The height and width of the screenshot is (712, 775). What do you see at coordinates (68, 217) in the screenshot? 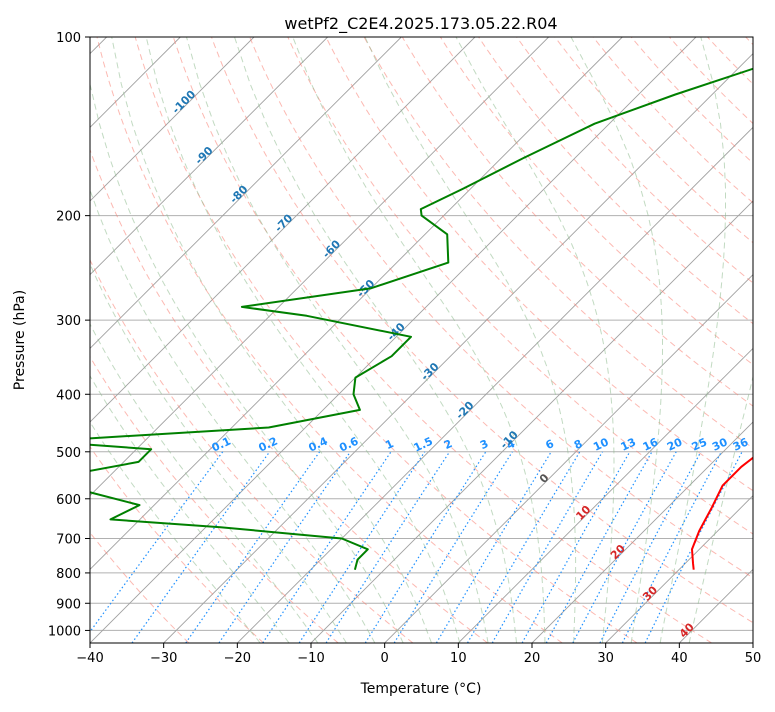
I see `y-tick-label: 200` at bounding box center [68, 217].